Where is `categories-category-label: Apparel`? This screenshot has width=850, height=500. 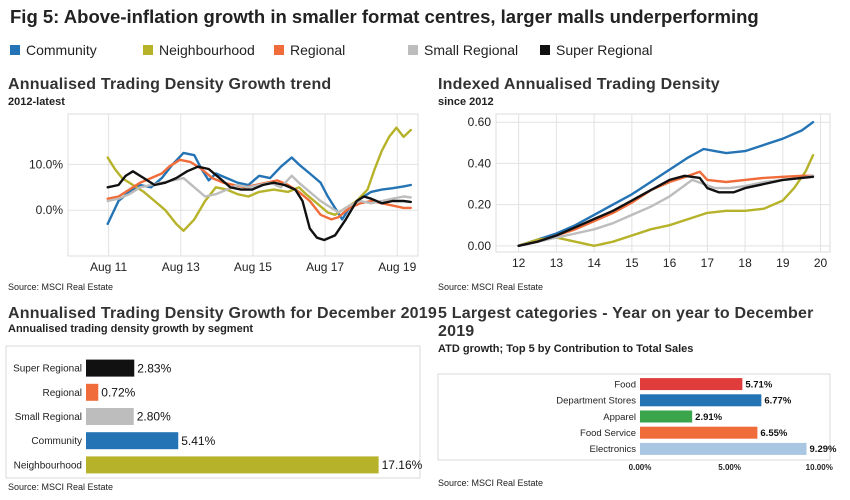 categories-category-label: Apparel is located at coordinates (619, 417).